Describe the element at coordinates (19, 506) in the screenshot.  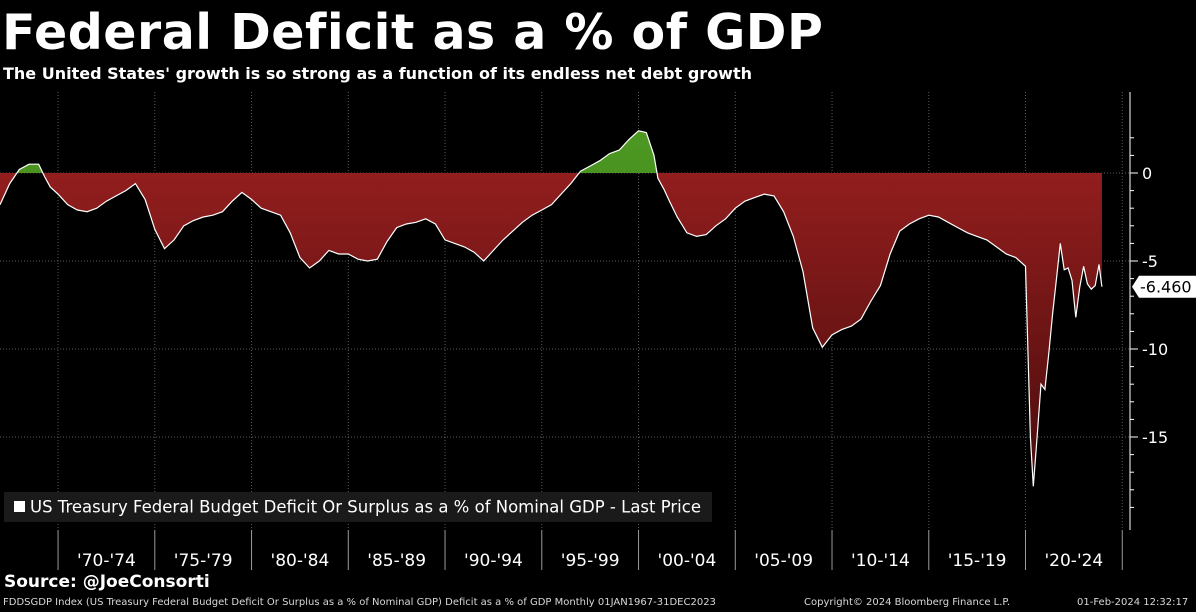
I see `legend-swatch` at that location.